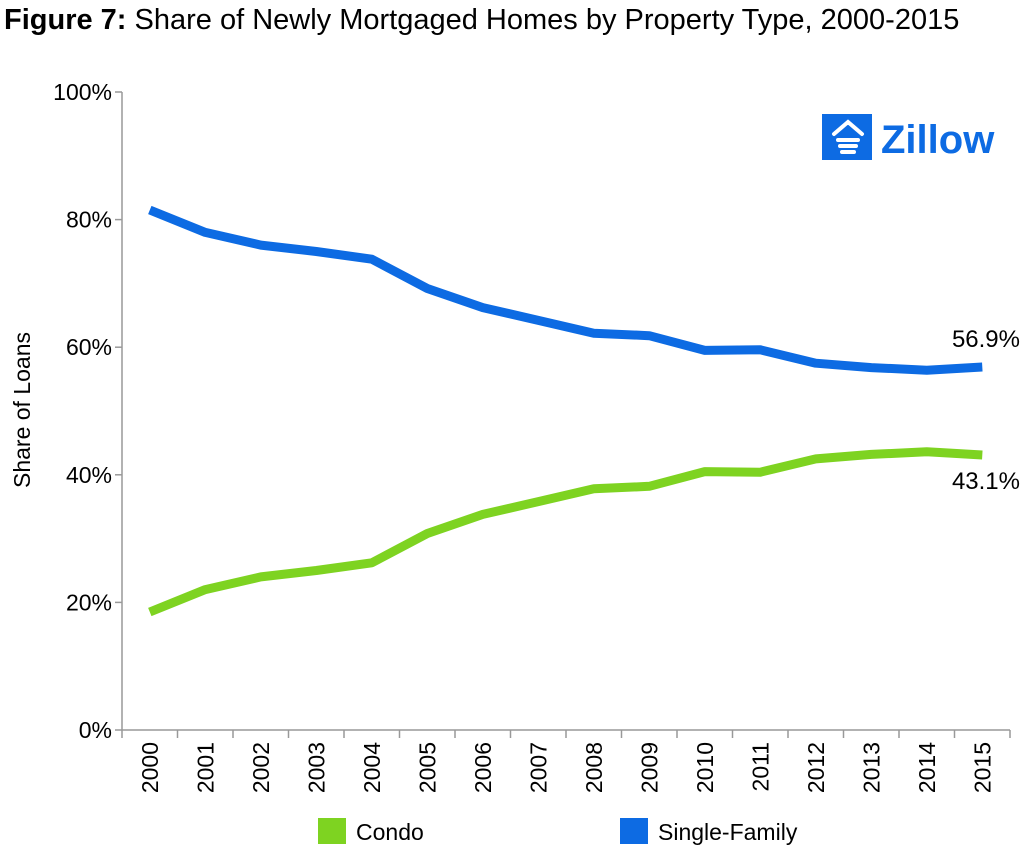 This screenshot has height=849, width=1024. I want to click on y-axis-title: Share of Loans, so click(22, 410).